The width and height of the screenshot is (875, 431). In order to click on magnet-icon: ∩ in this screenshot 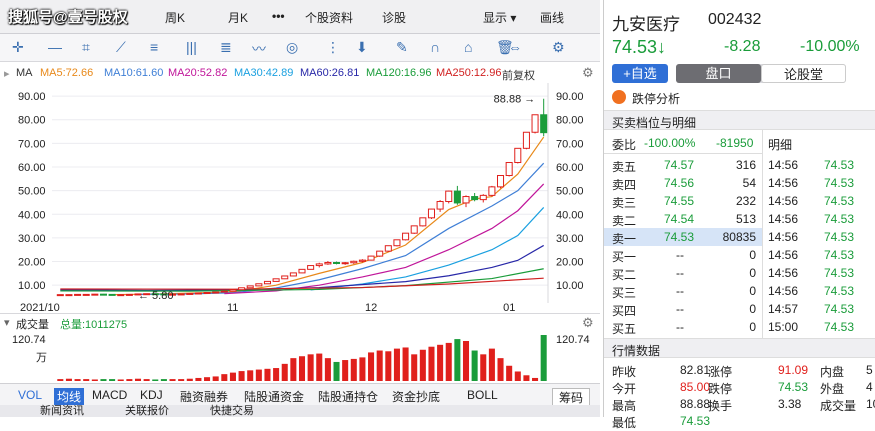, I will do `click(435, 47)`.